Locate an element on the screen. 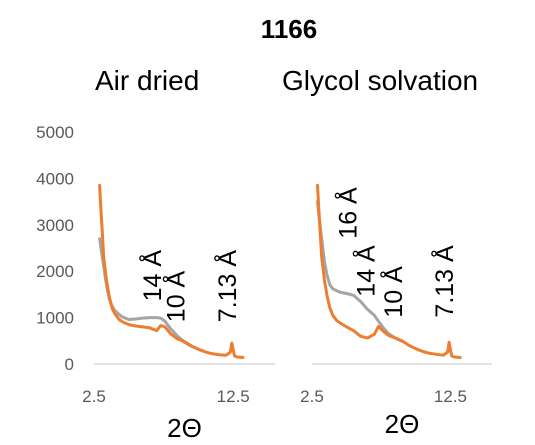 The width and height of the screenshot is (535, 445). y-tick-label: 4000 is located at coordinates (55, 178).